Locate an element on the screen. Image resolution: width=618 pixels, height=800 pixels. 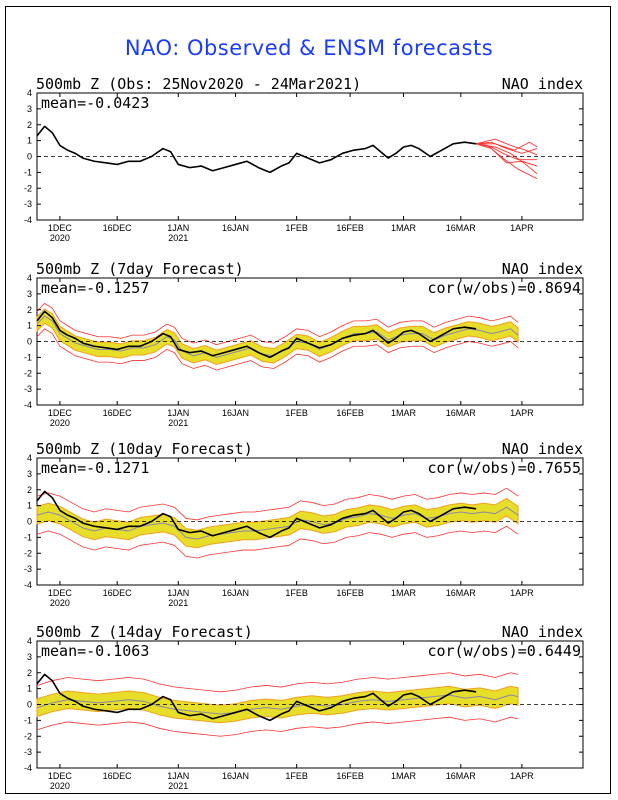
mean-stat: mean=-0.1257 is located at coordinates (95, 288).